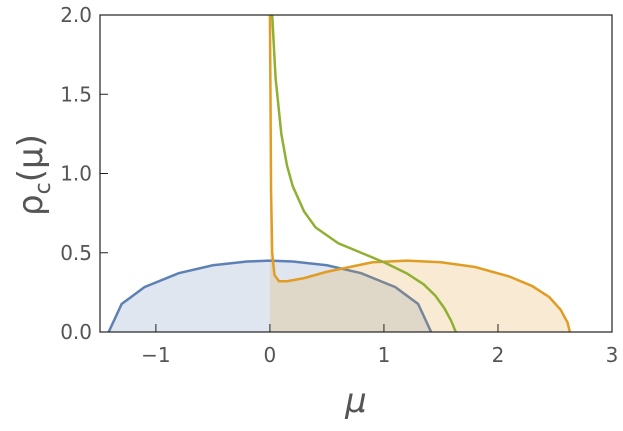 This screenshot has width=623, height=431. I want to click on y-tick-label: 1.5, so click(76, 94).